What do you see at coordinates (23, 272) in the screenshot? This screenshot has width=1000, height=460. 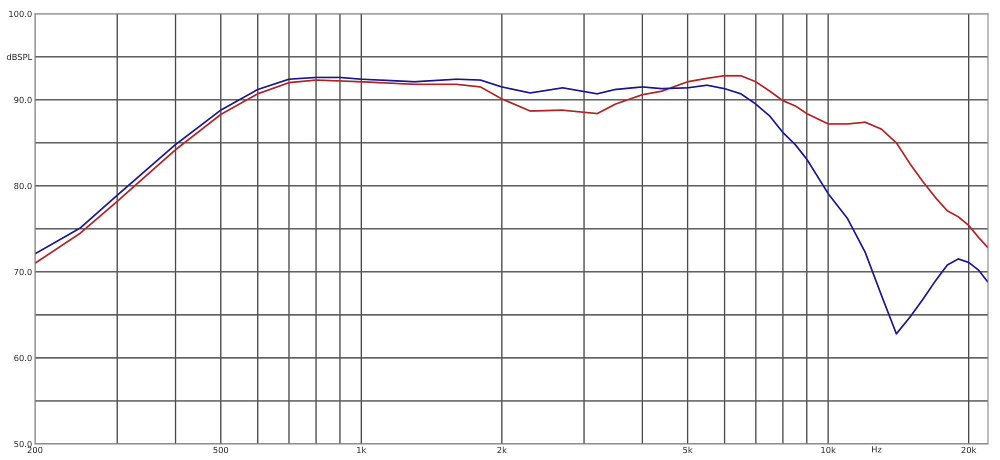 I see `y-tick-label: 70.0` at bounding box center [23, 272].